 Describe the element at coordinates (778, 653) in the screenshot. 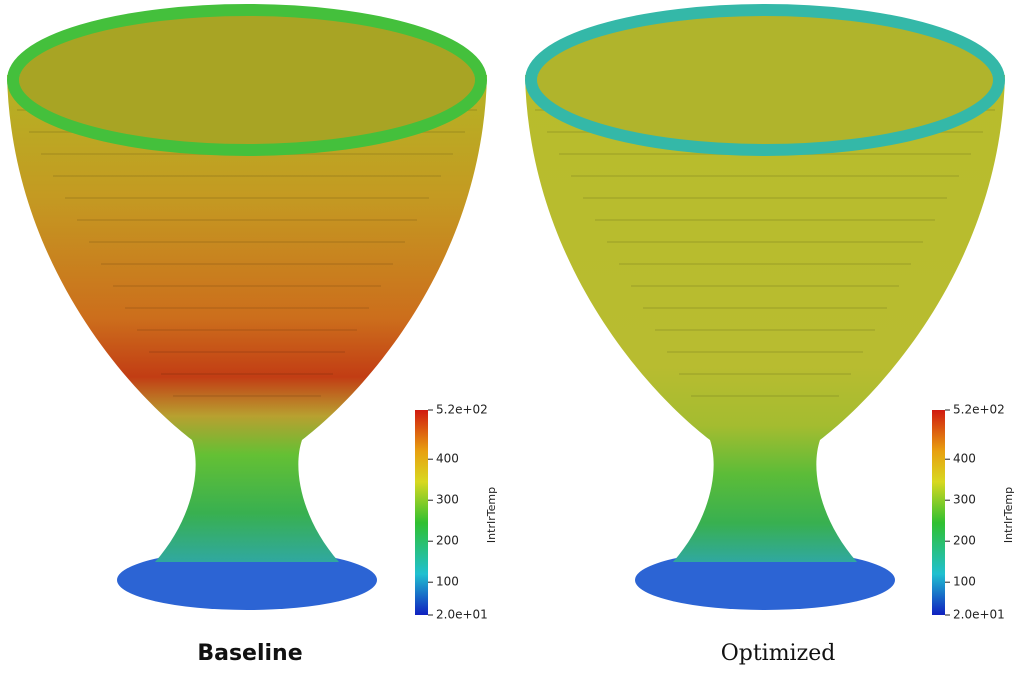

I see `panel-caption: Optimized` at that location.